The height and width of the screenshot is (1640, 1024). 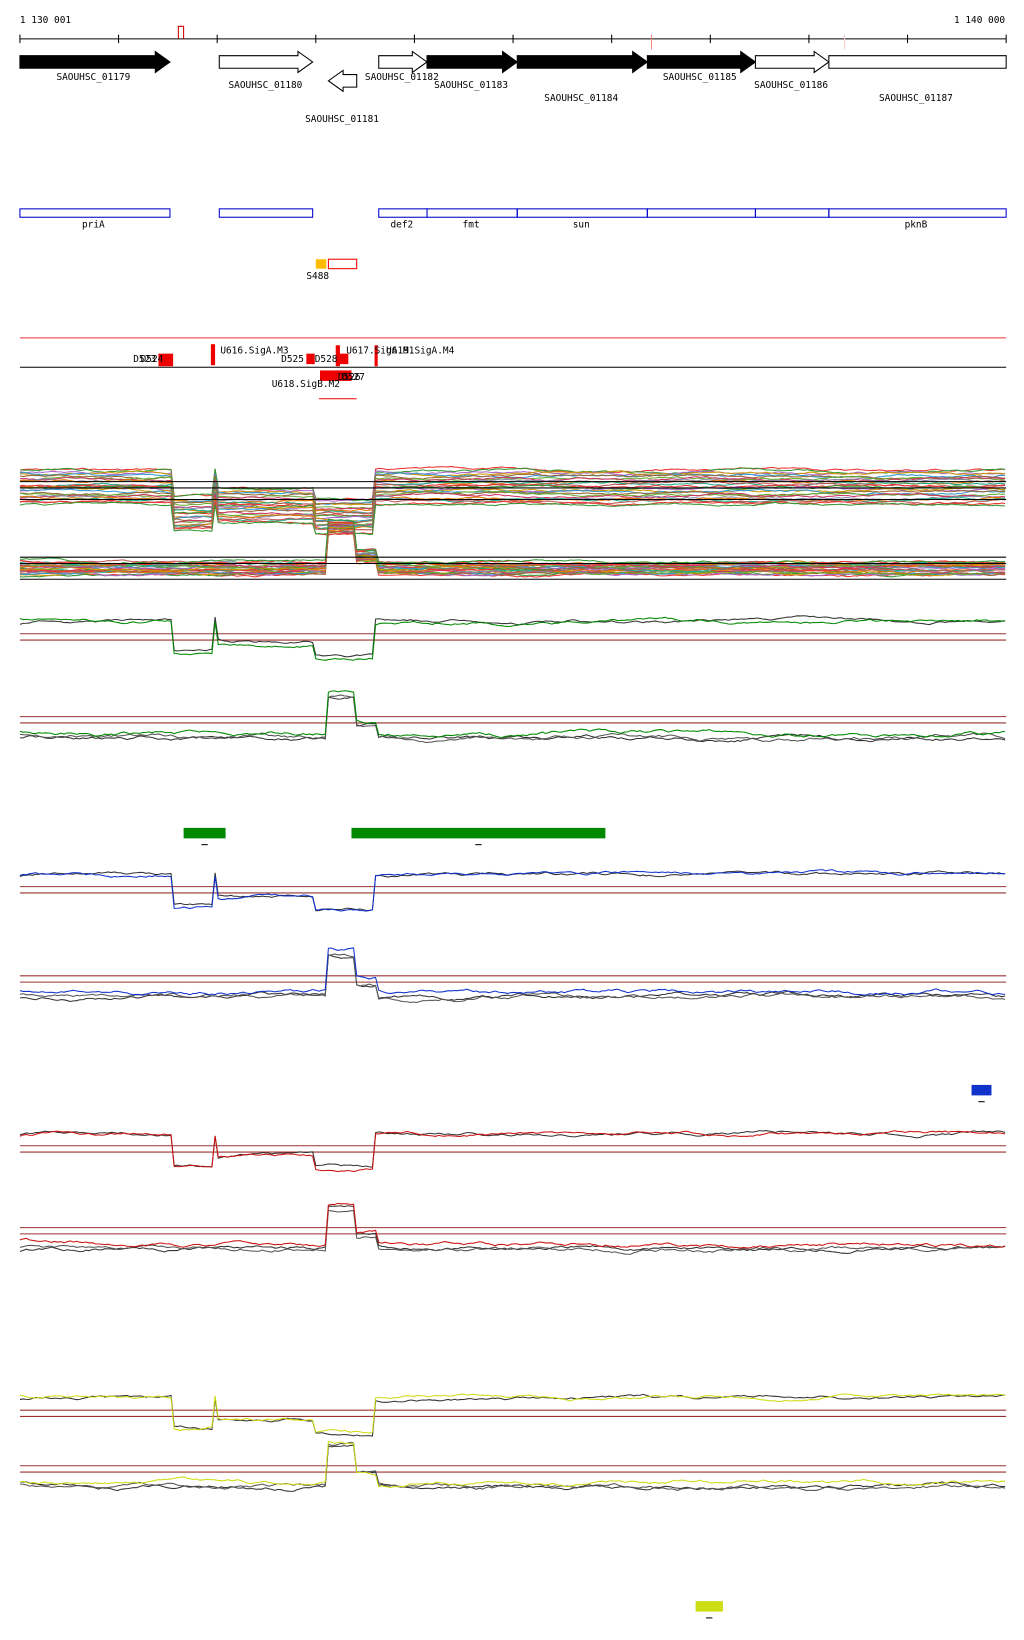 I want to click on gene-label: SAOUHSC_01186, so click(x=791, y=85).